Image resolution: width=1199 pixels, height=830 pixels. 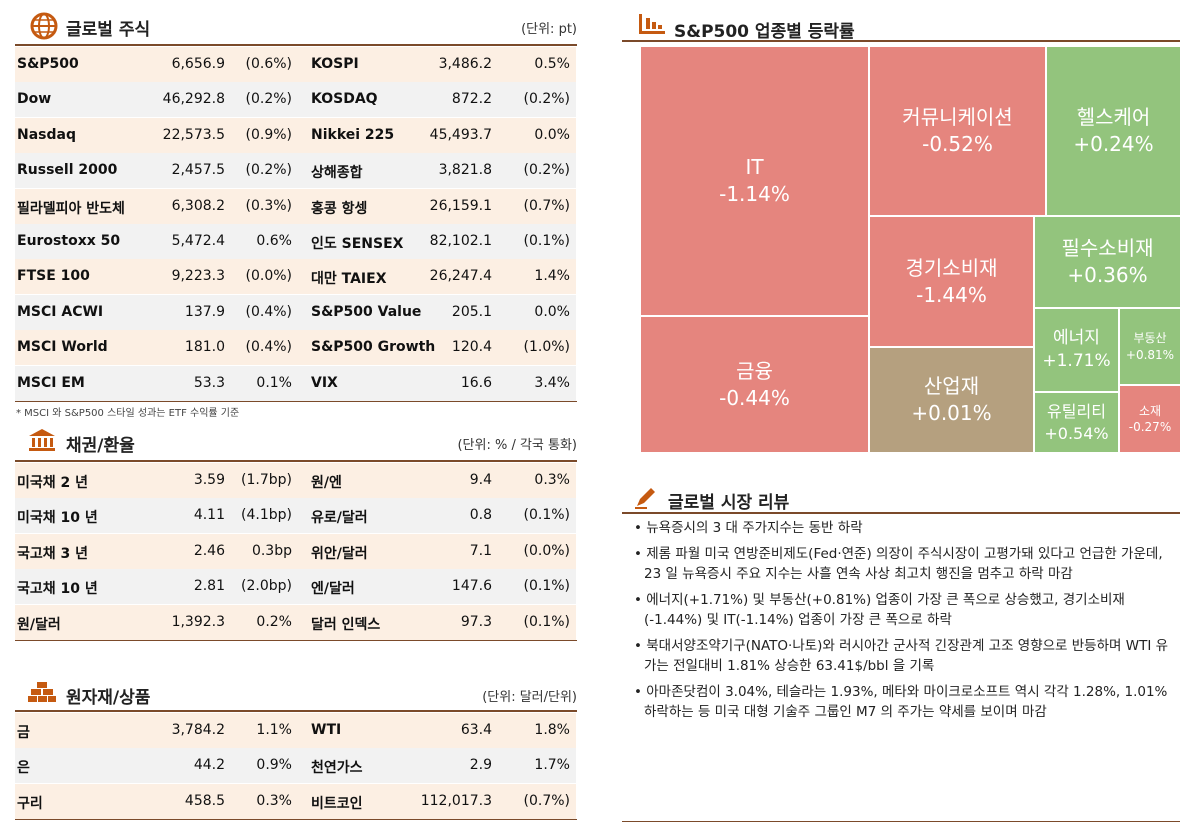 I want to click on row-label: 필라델피아 반도체, so click(x=71, y=208).